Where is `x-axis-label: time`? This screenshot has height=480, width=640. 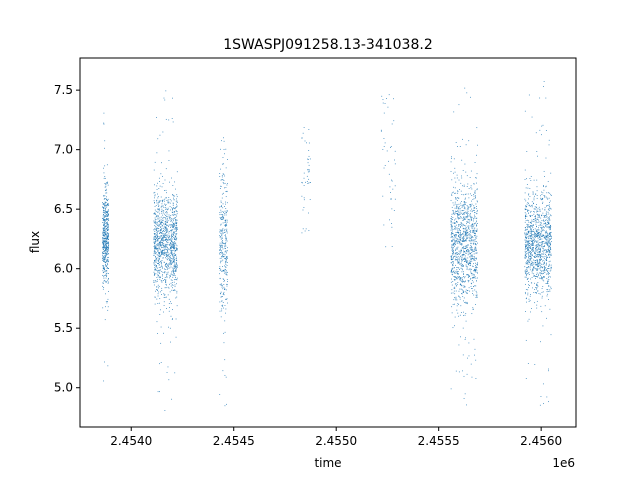
x-axis-label: time is located at coordinates (327, 463).